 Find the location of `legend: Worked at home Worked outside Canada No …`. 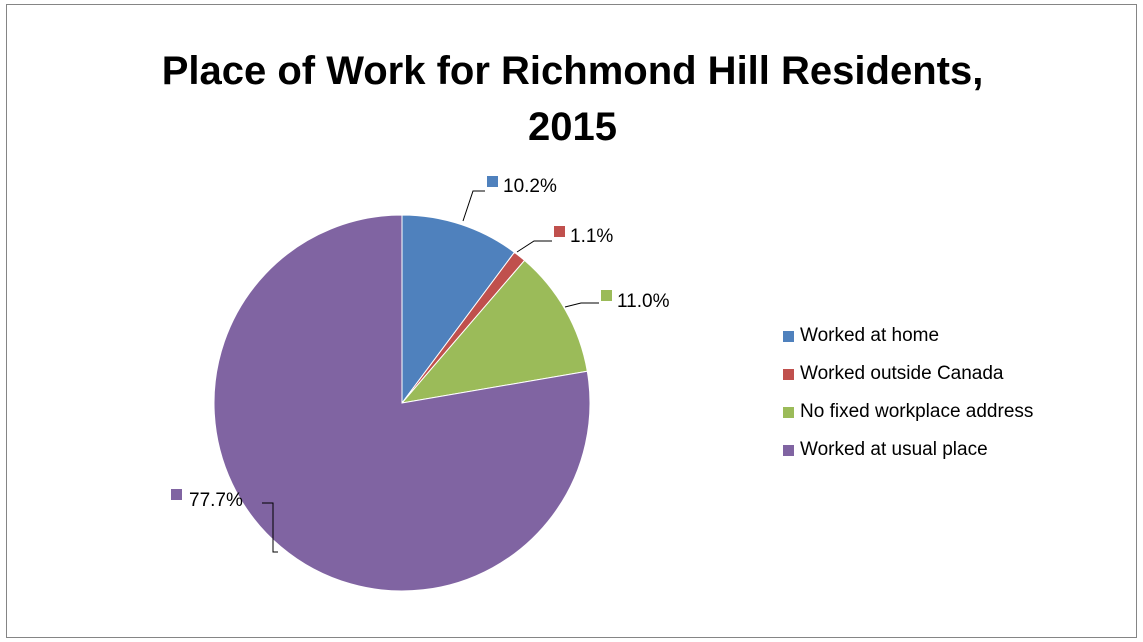

legend: Worked at home Worked outside Canada No … is located at coordinates (908, 393).